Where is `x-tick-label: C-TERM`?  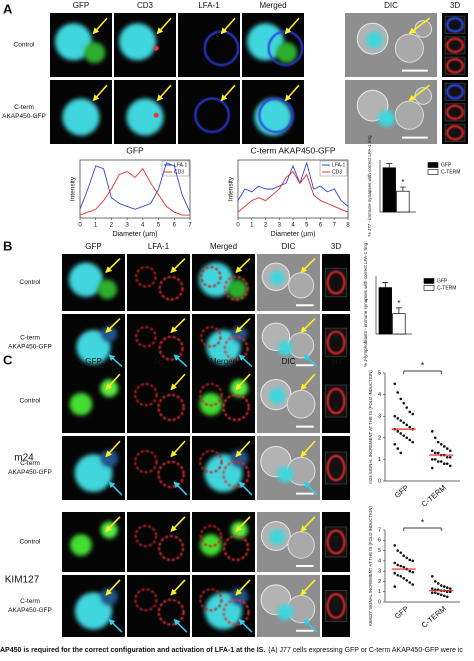
x-tick-label: C-TERM is located at coordinates (434, 496).